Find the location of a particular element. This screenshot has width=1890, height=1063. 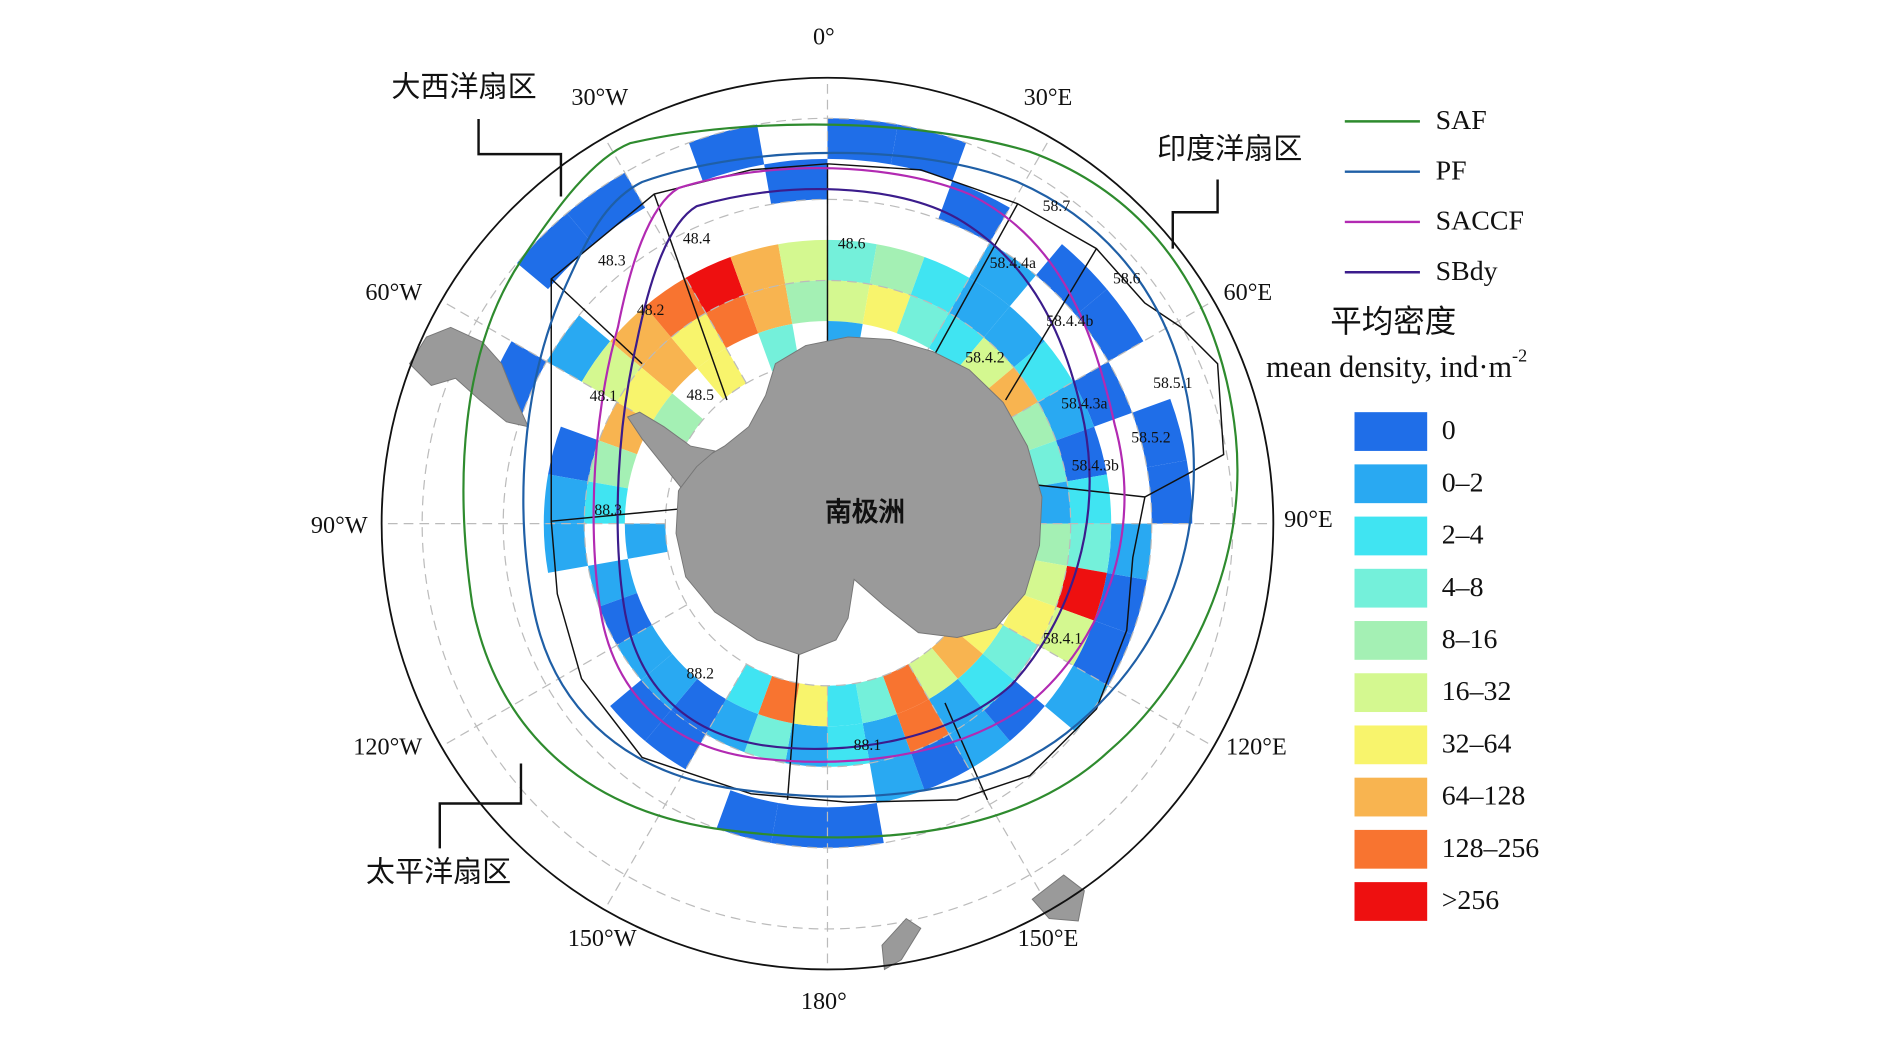

continent-label: 南极洲 is located at coordinates (865, 512).